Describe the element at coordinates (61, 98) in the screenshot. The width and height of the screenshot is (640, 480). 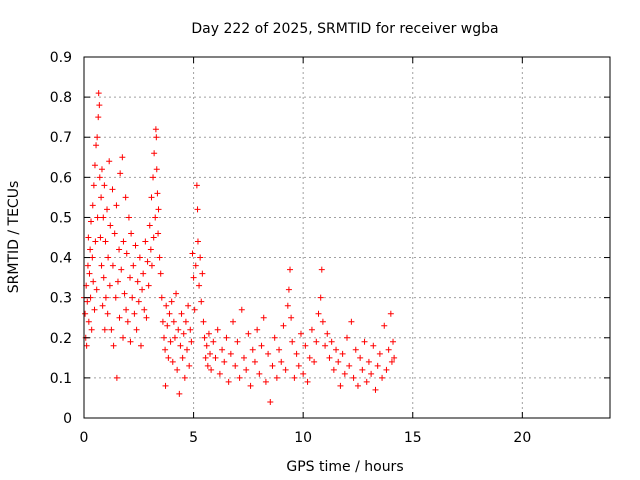
I see `y-tick-label: 0.8` at that location.